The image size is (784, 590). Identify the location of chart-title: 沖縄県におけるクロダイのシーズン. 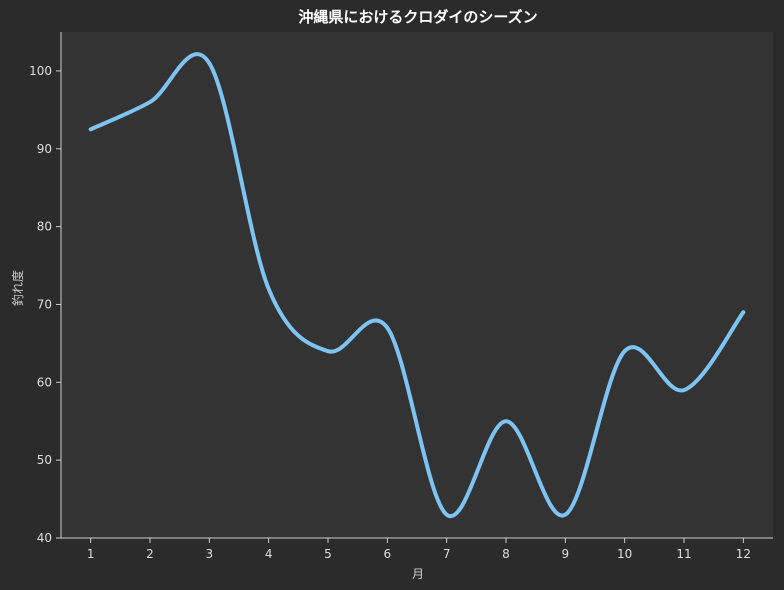
(417, 17).